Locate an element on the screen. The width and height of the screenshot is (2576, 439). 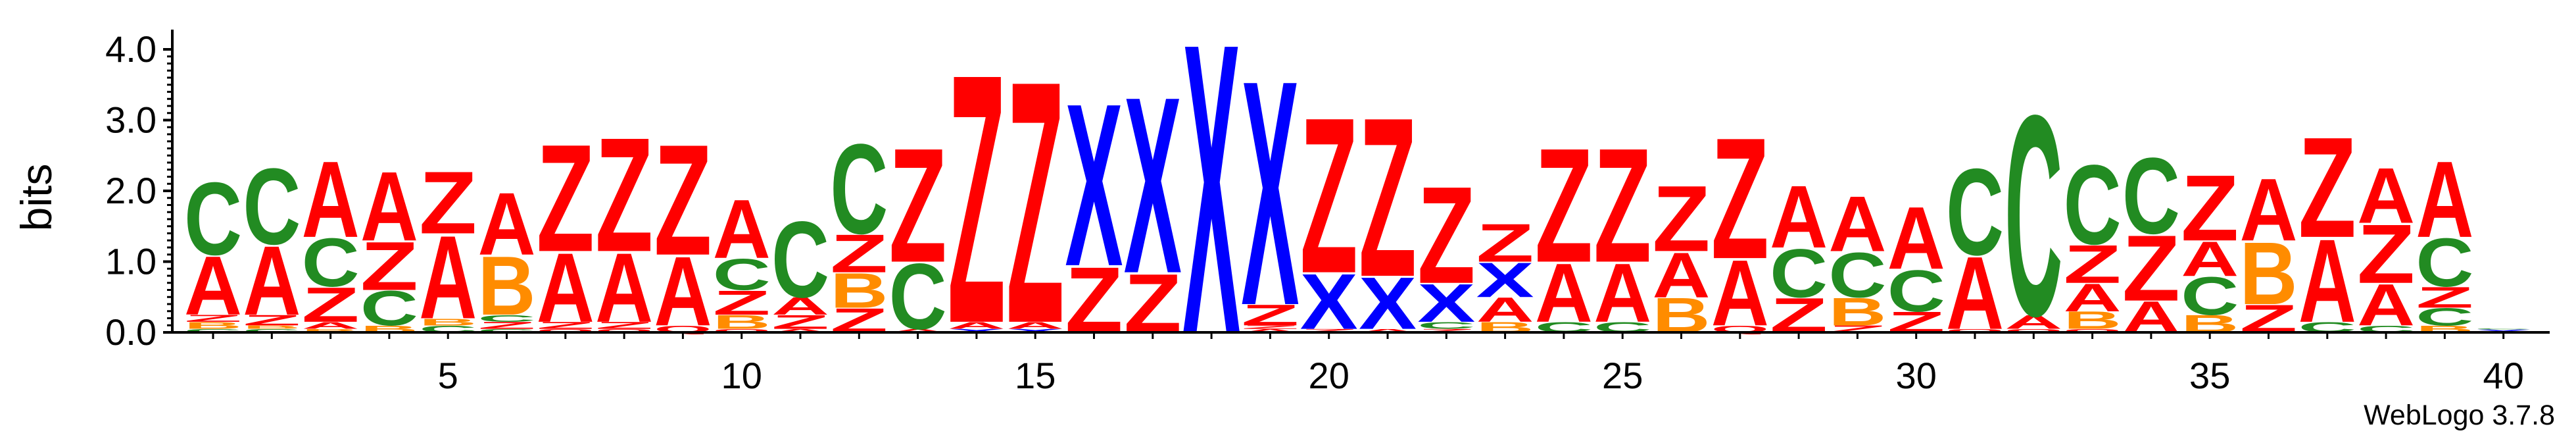
x-tick-label: 30 is located at coordinates (1916, 375).